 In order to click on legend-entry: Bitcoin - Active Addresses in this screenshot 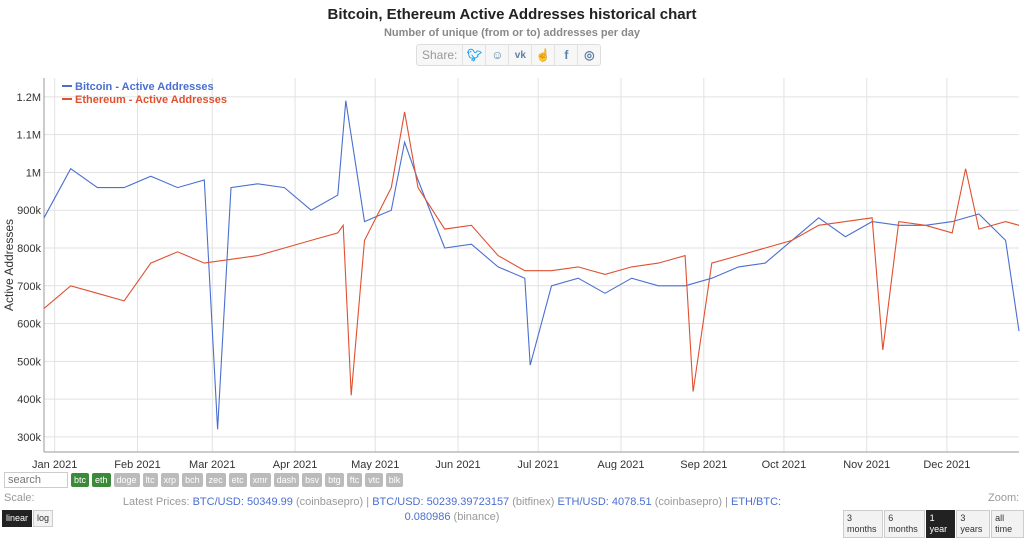, I will do `click(144, 87)`.